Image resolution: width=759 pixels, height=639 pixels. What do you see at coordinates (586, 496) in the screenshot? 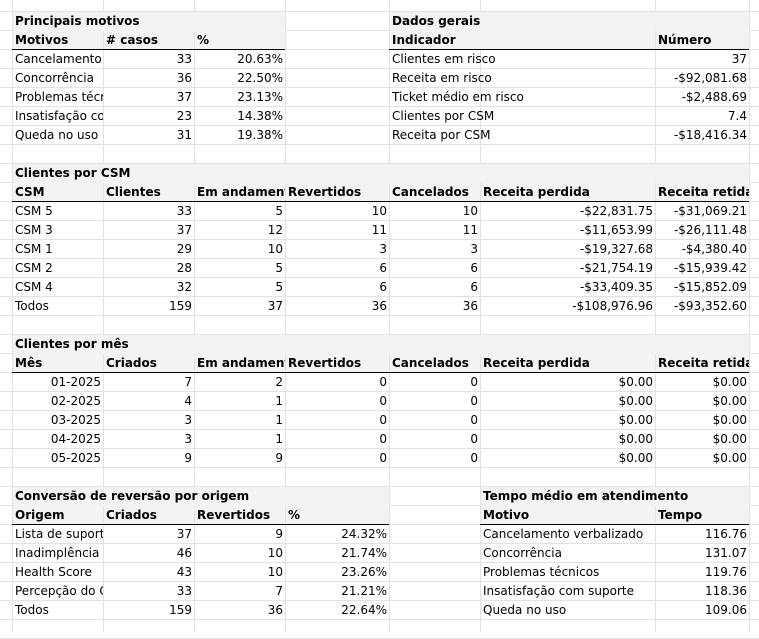
I see `tempo-medio-title: Tempo médio em atendimento` at bounding box center [586, 496].